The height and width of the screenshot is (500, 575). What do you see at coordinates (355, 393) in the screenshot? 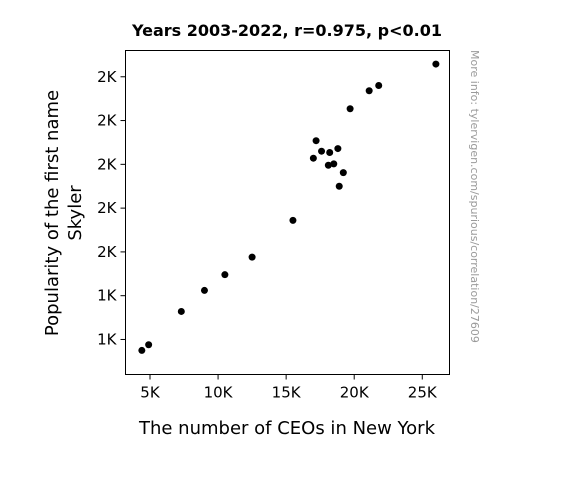
I see `x-tick-label: 20K` at bounding box center [355, 393].